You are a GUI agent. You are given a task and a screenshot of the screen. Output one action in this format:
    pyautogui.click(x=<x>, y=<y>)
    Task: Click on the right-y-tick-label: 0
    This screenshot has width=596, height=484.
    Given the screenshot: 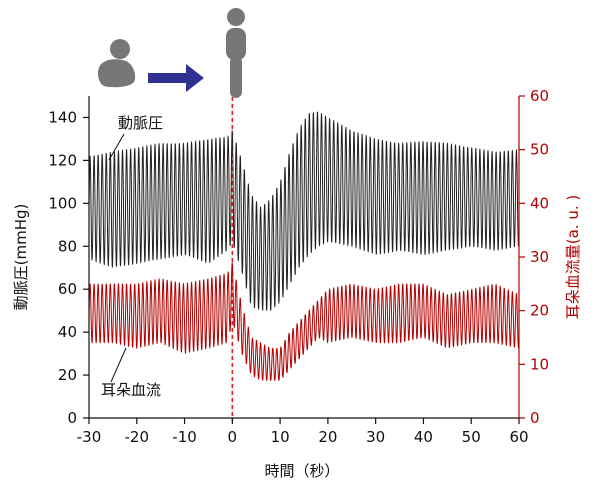 What is the action you would take?
    pyautogui.click(x=535, y=418)
    